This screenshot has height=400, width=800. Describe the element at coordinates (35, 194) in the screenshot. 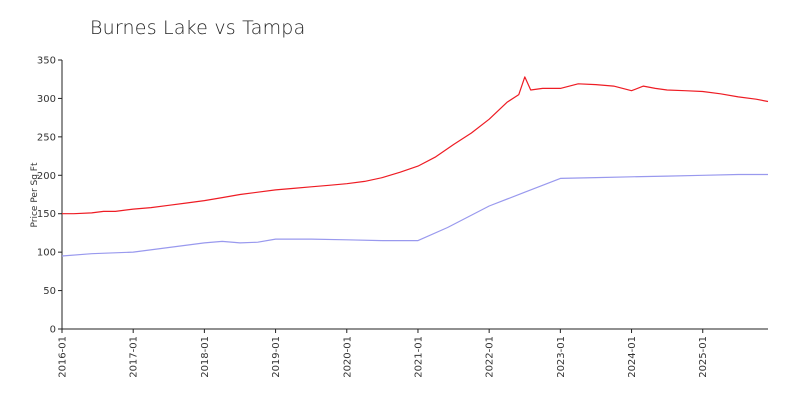

I see `y-axis-label: Price Per Sq Ft` at that location.